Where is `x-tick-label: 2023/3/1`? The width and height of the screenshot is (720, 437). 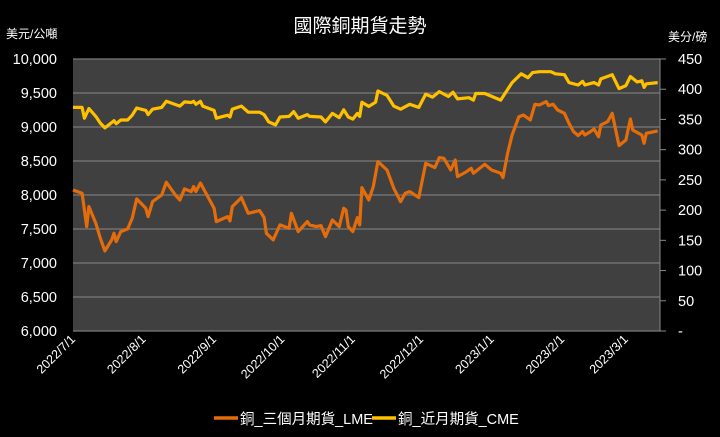
x-tick-label: 2023/3/1 is located at coordinates (609, 354).